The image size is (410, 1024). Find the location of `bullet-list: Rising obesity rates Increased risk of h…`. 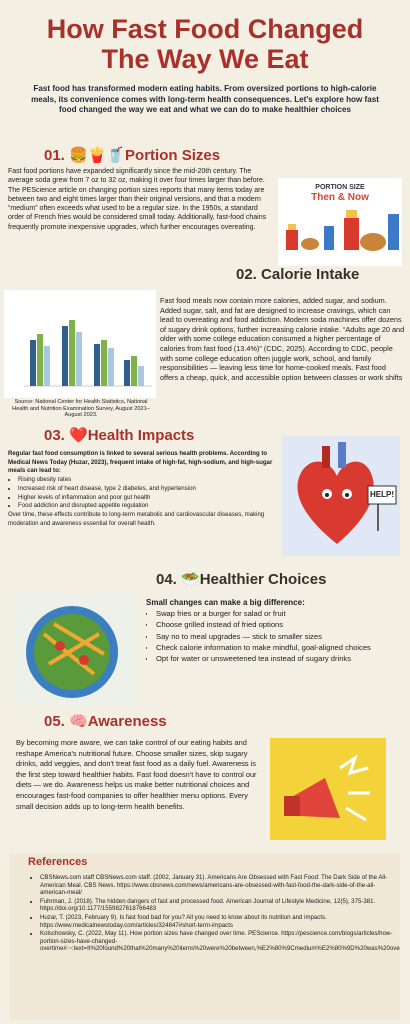

bullet-list: Rising obesity rates Increased risk of h… is located at coordinates (142, 493).